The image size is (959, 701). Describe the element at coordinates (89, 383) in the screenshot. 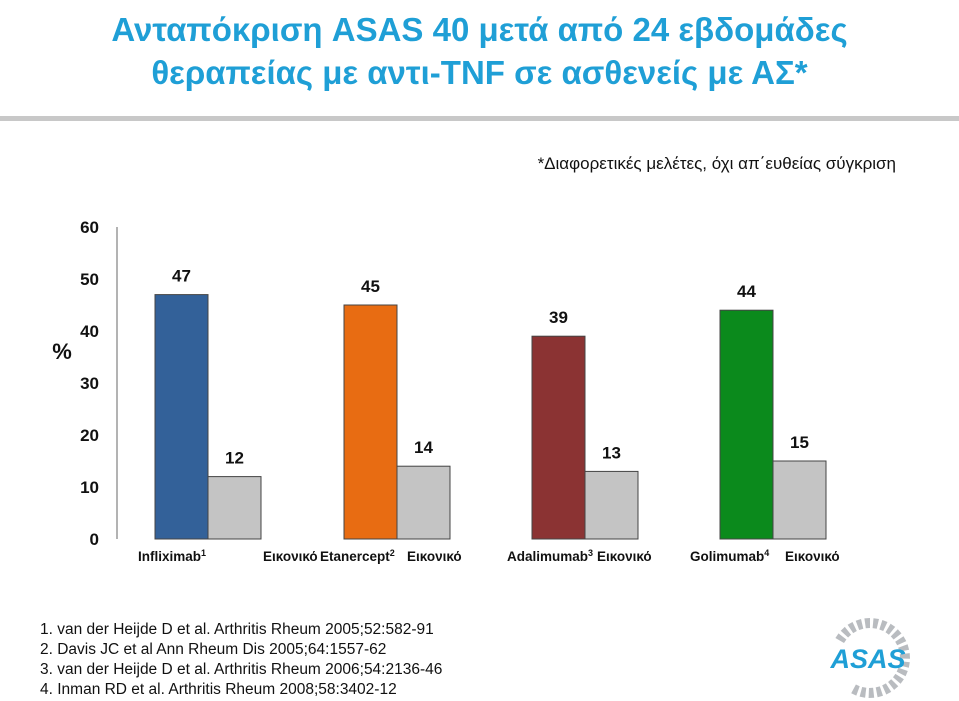

I see `y-tick-label: 30` at that location.